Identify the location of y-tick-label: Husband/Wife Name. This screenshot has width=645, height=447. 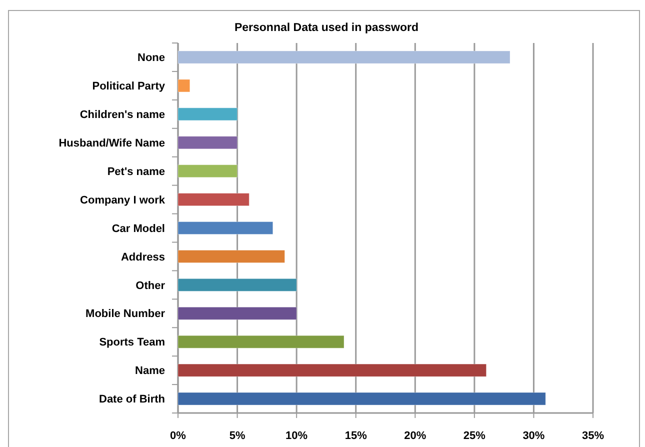
(111, 143).